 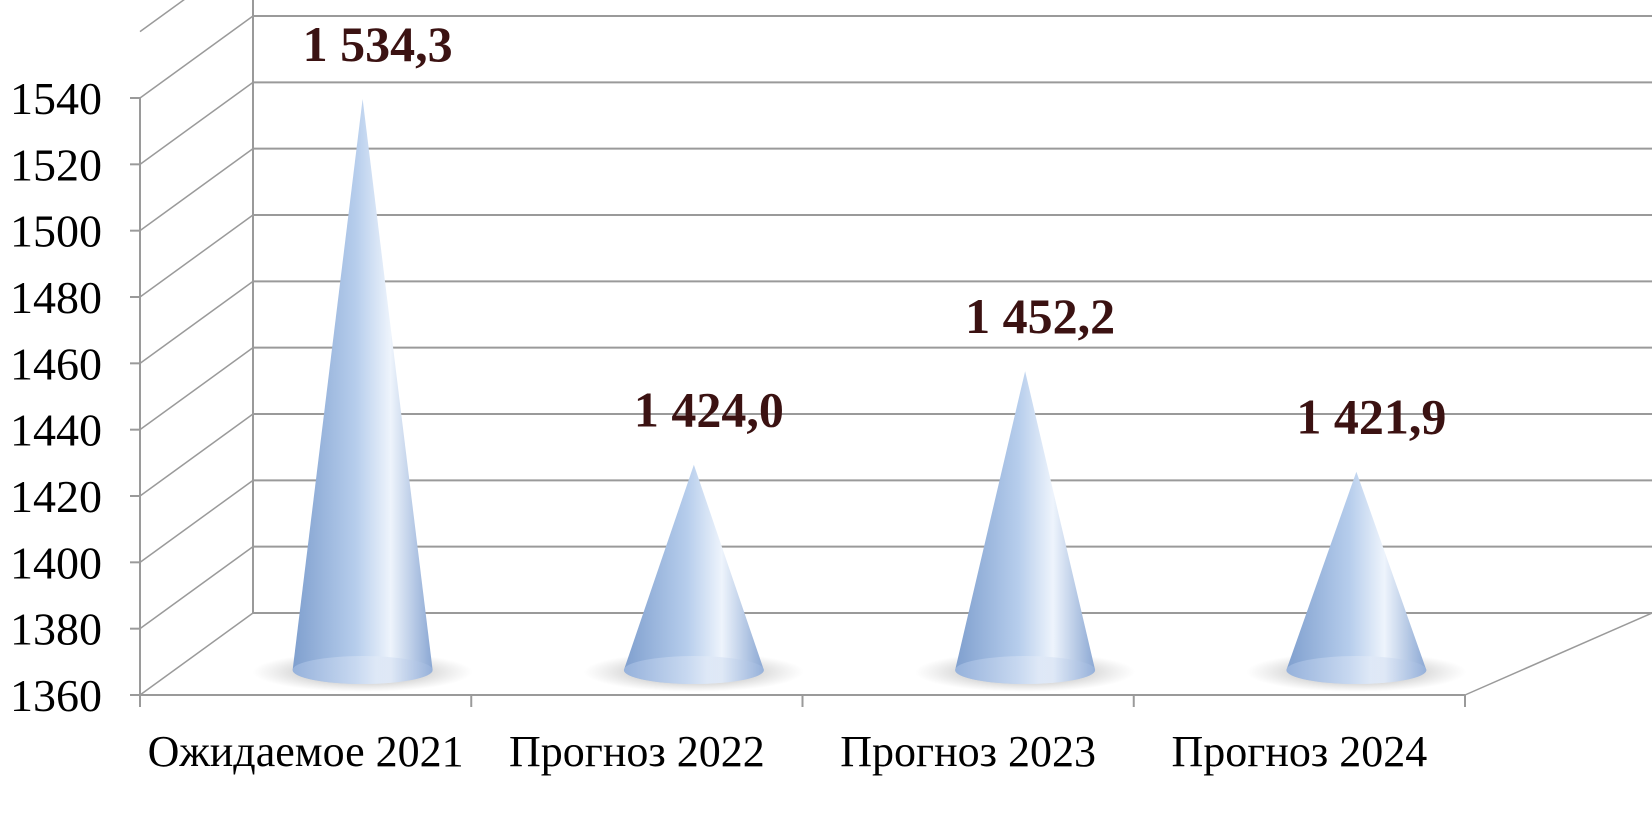 What do you see at coordinates (56, 695) in the screenshot?
I see `y-tick-label: 1360` at bounding box center [56, 695].